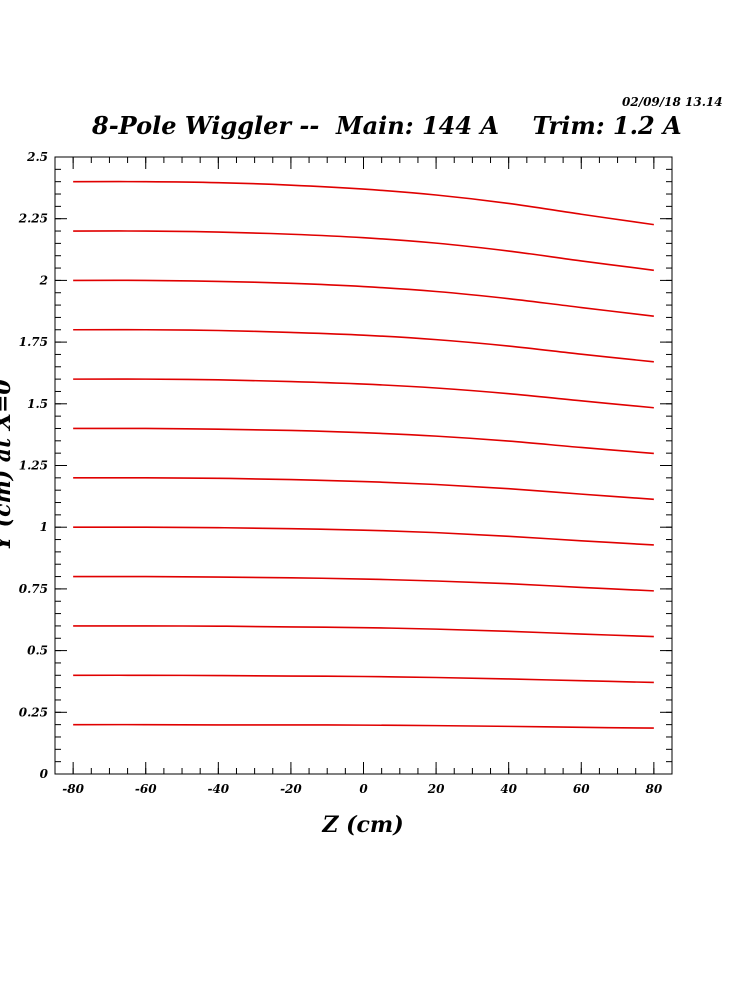  What do you see at coordinates (672, 102) in the screenshot?
I see `datestamp: 02/09/18 13.14` at bounding box center [672, 102].